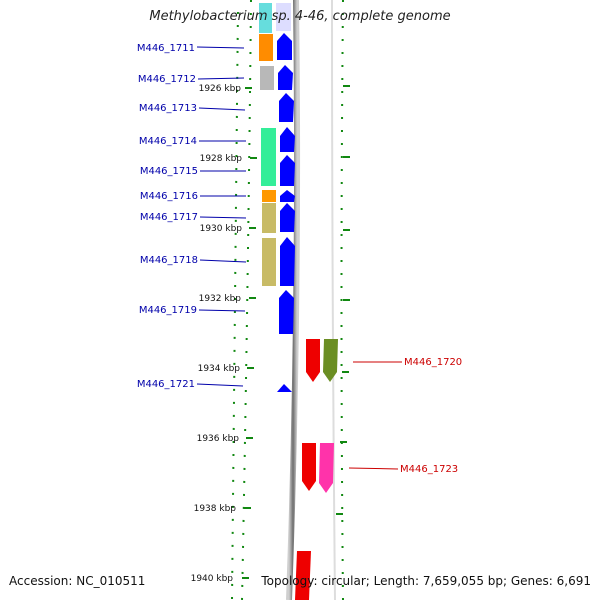  What do you see at coordinates (212, 579) in the screenshot?
I see `tick-label: 1940 kbp` at bounding box center [212, 579].